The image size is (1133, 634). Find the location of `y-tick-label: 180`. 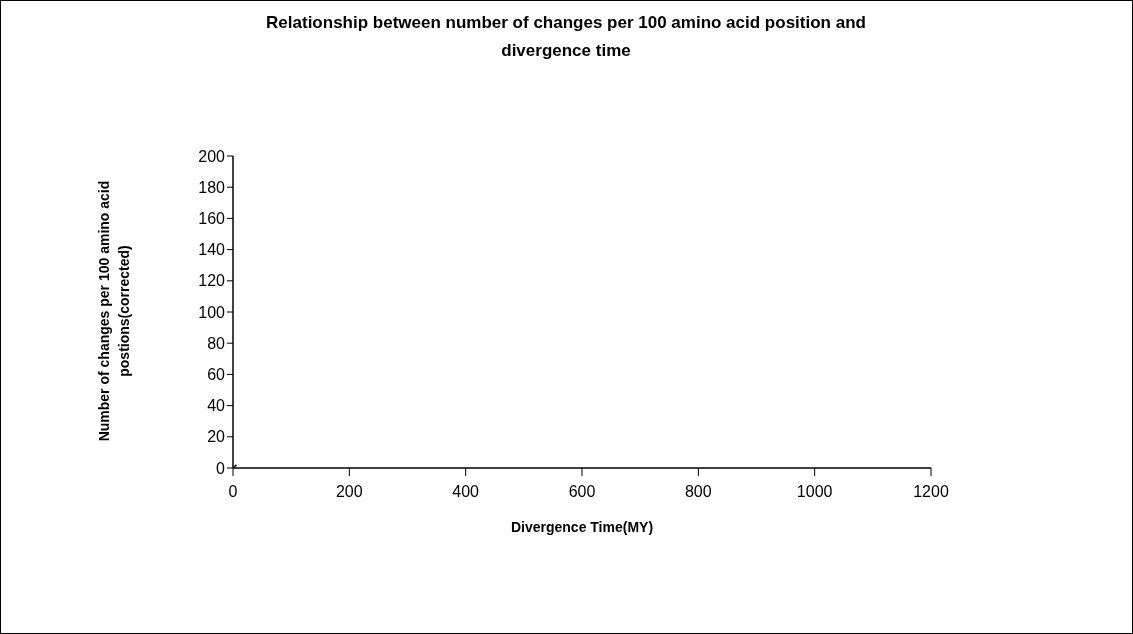

y-tick-label: 180 is located at coordinates (212, 187).